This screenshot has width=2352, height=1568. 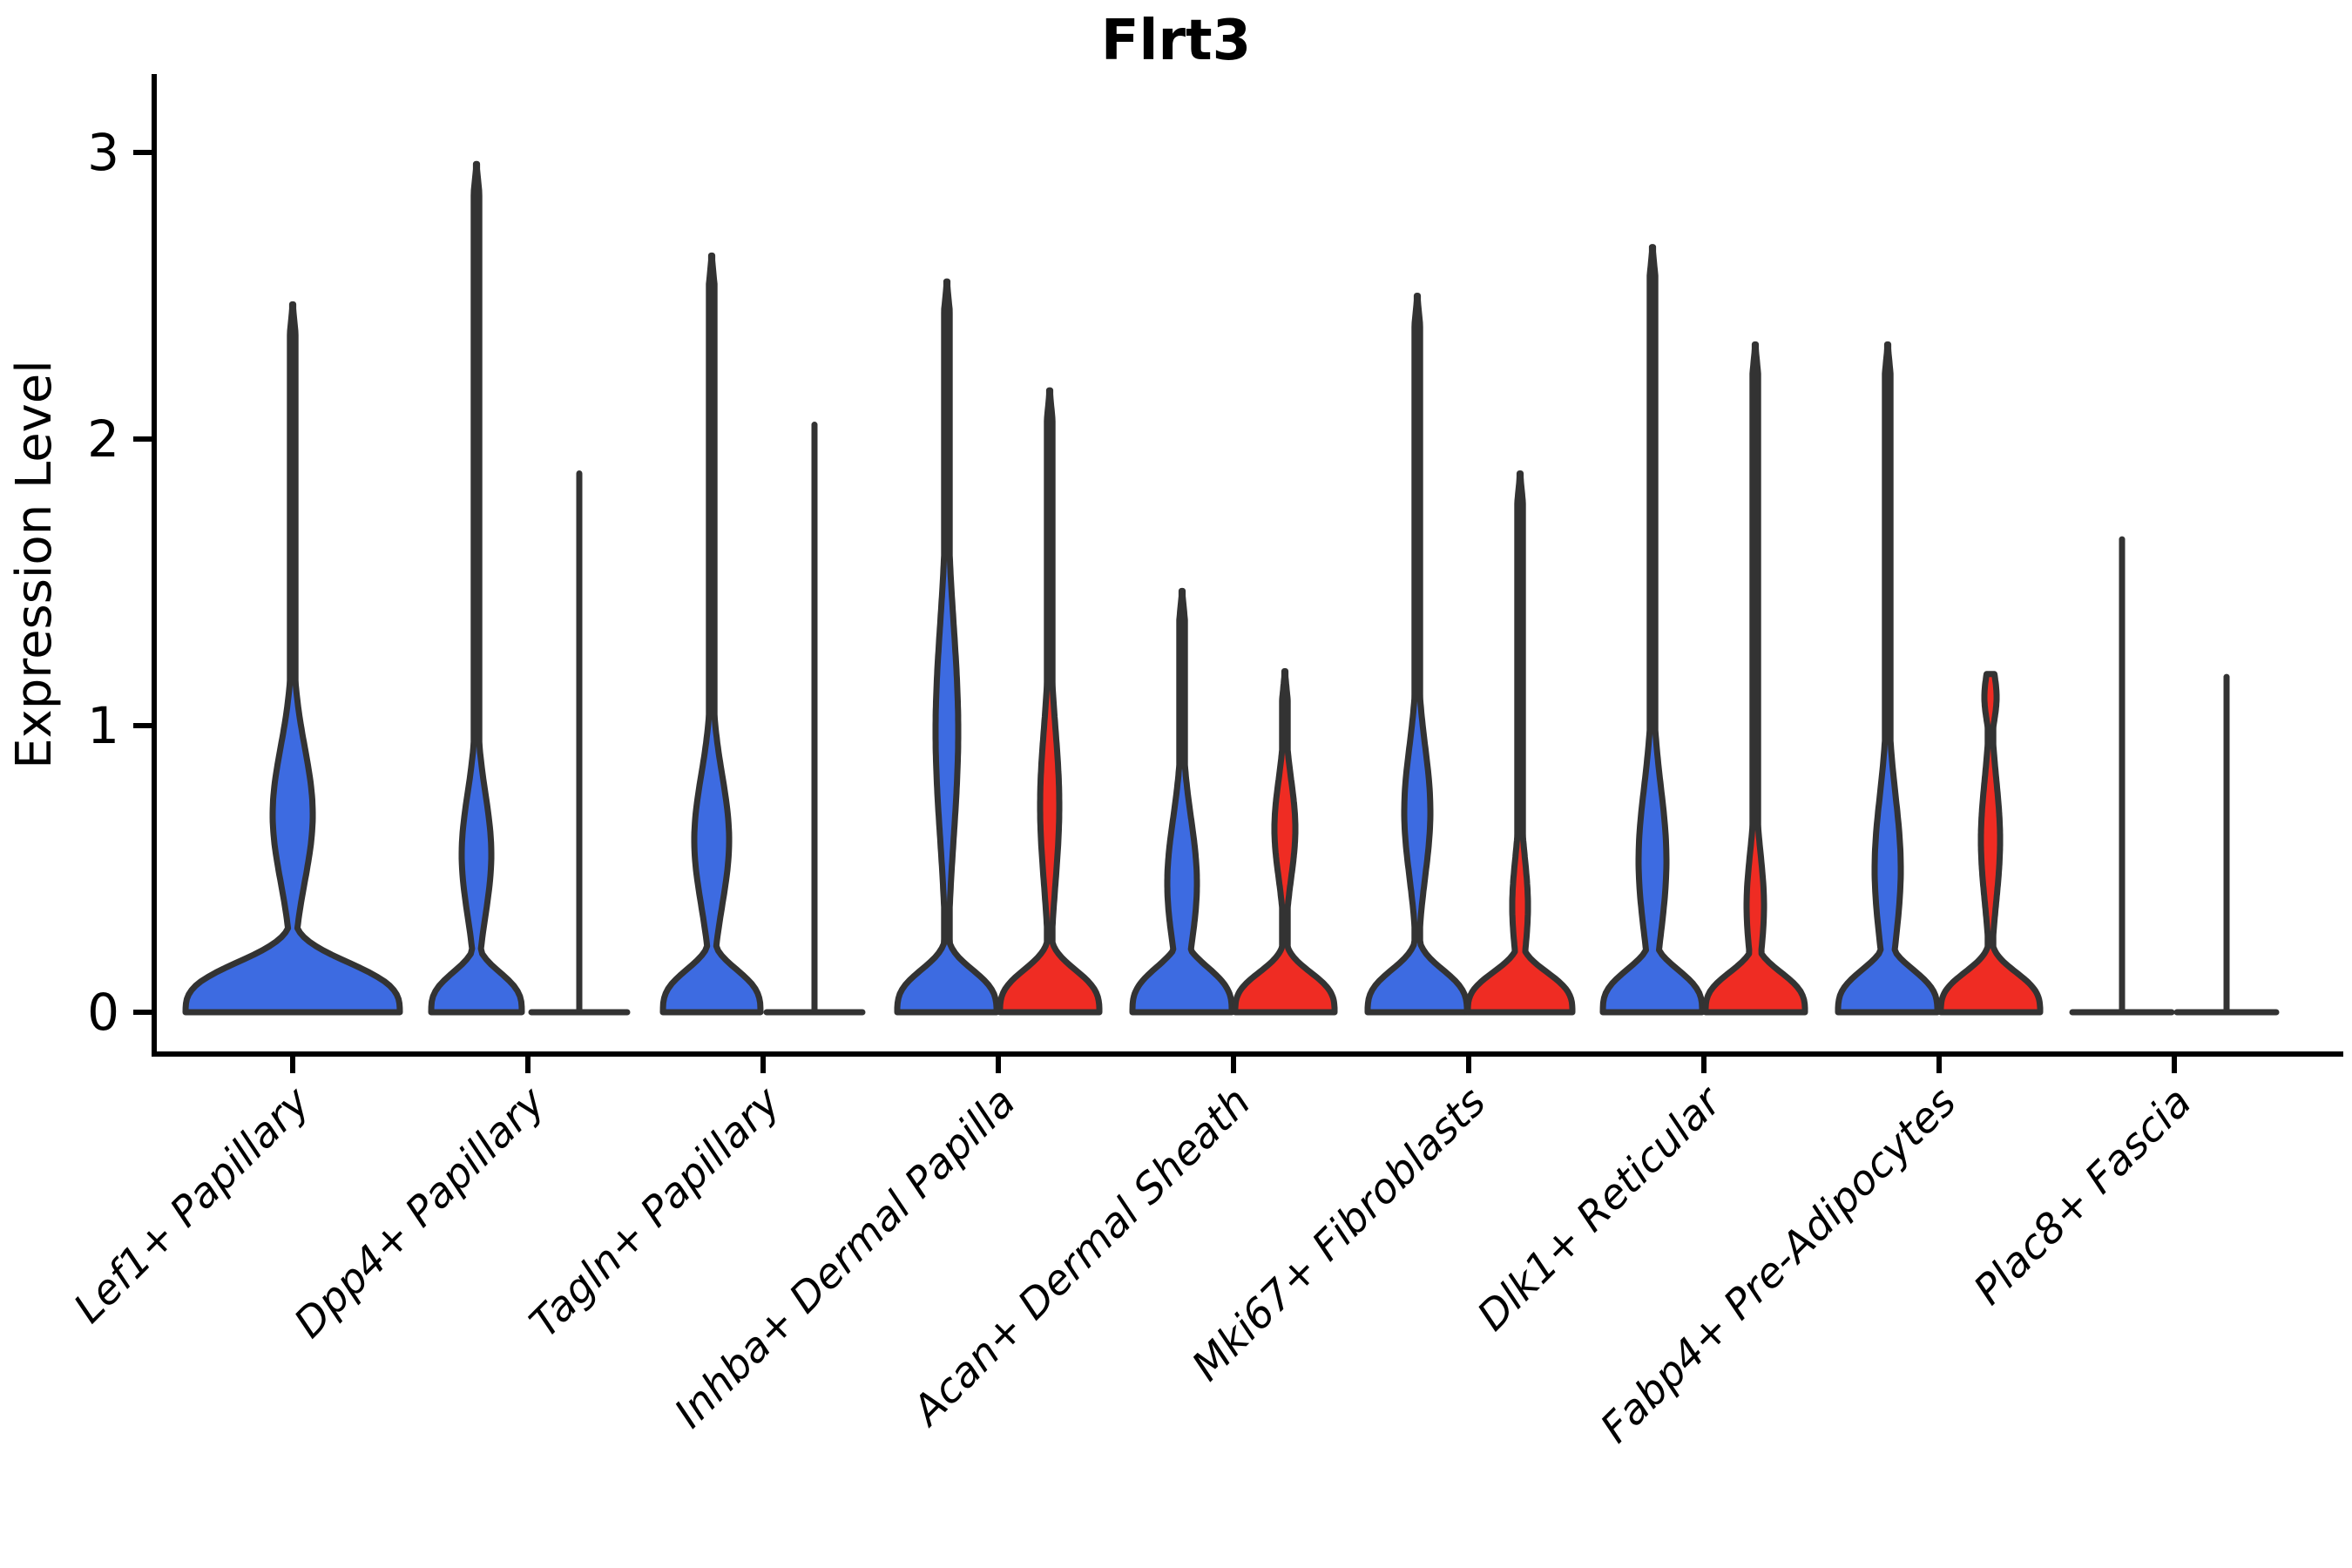 I want to click on y-tick-label: 0, so click(x=103, y=1013).